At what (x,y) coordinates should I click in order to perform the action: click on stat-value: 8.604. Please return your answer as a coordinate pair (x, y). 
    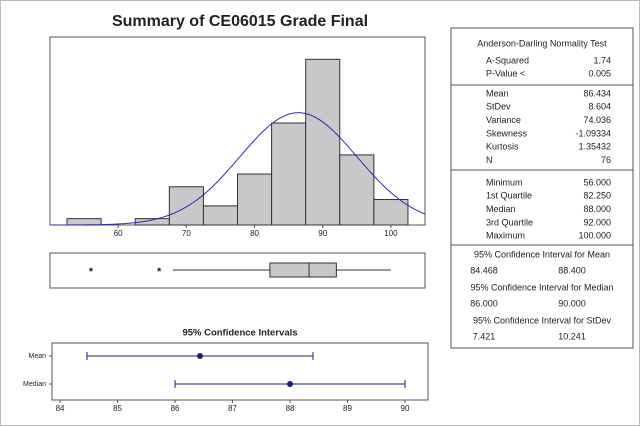
    Looking at the image, I should click on (599, 107).